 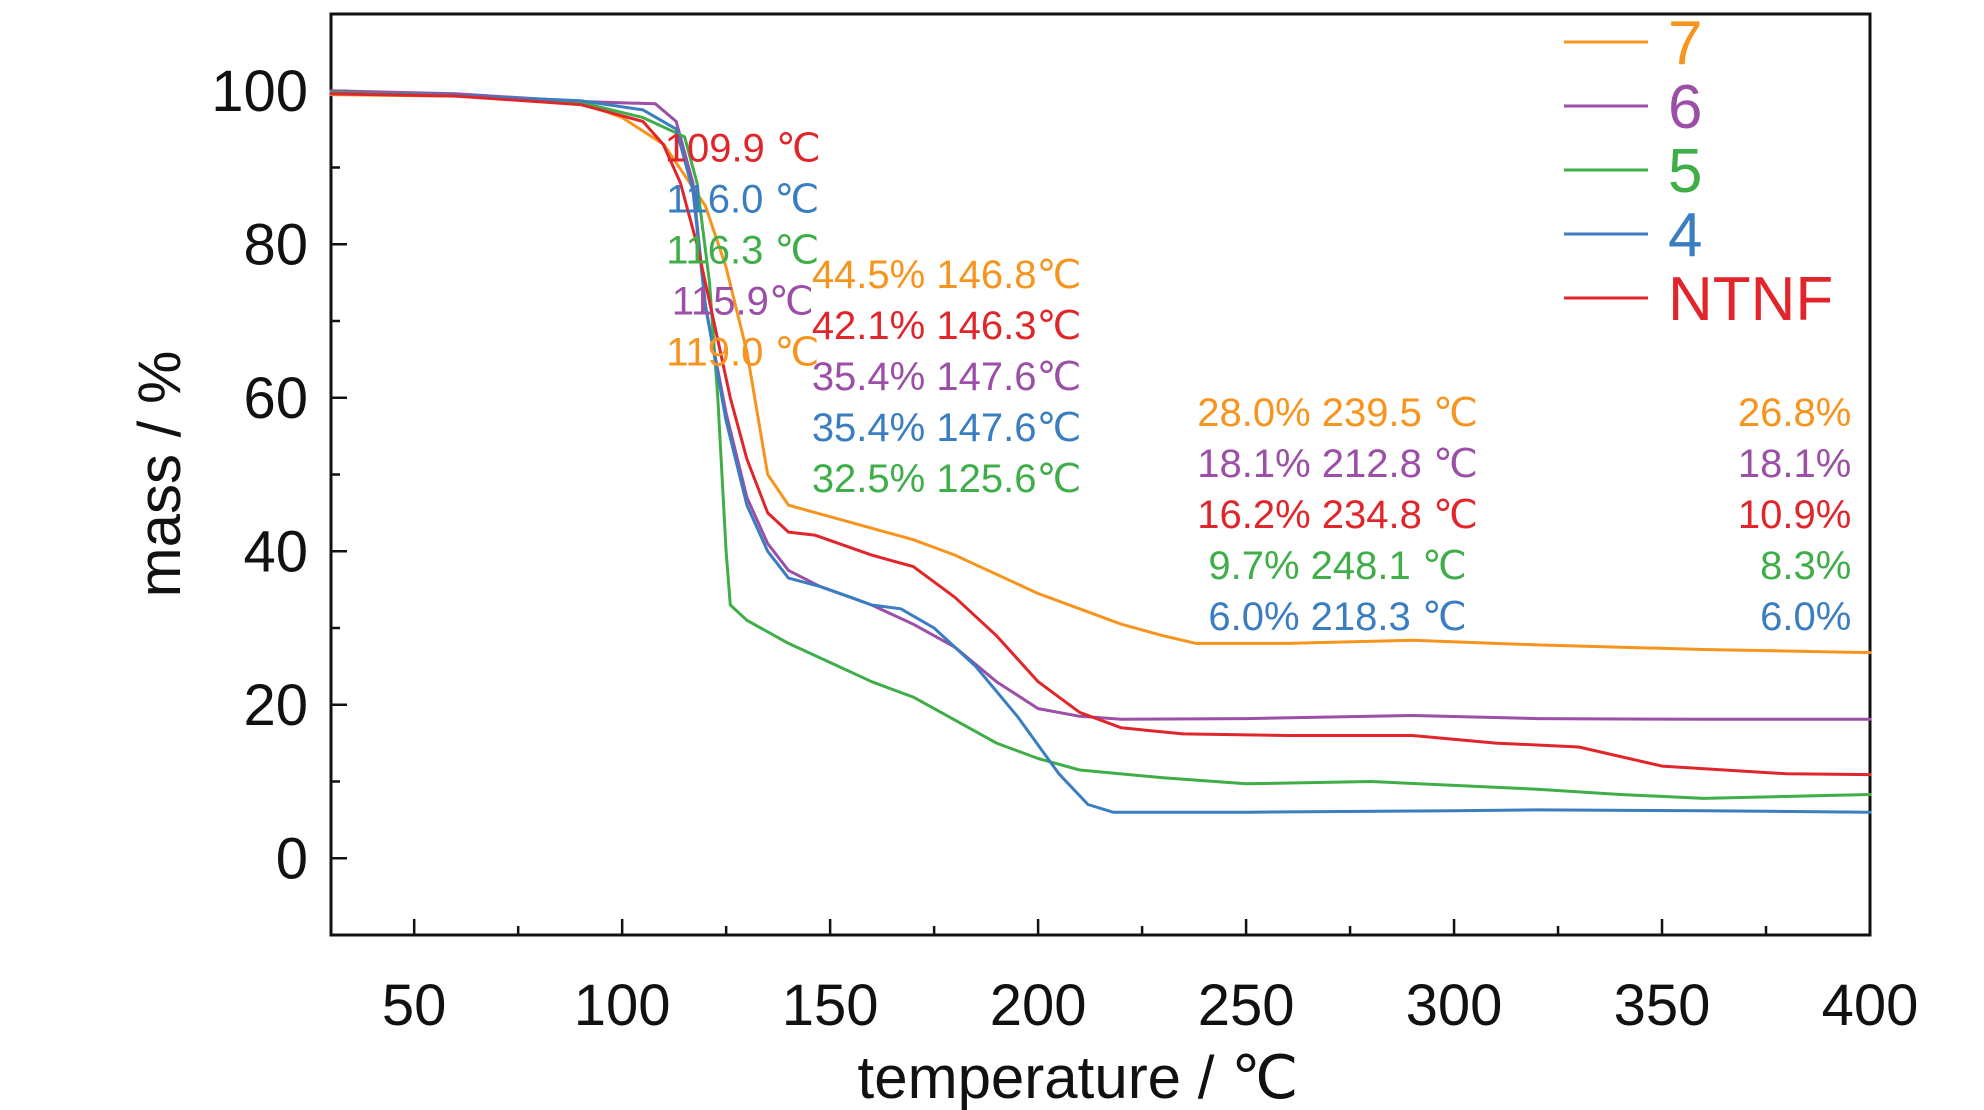 I want to click on x-tick-label: 350, so click(x=1662, y=1005).